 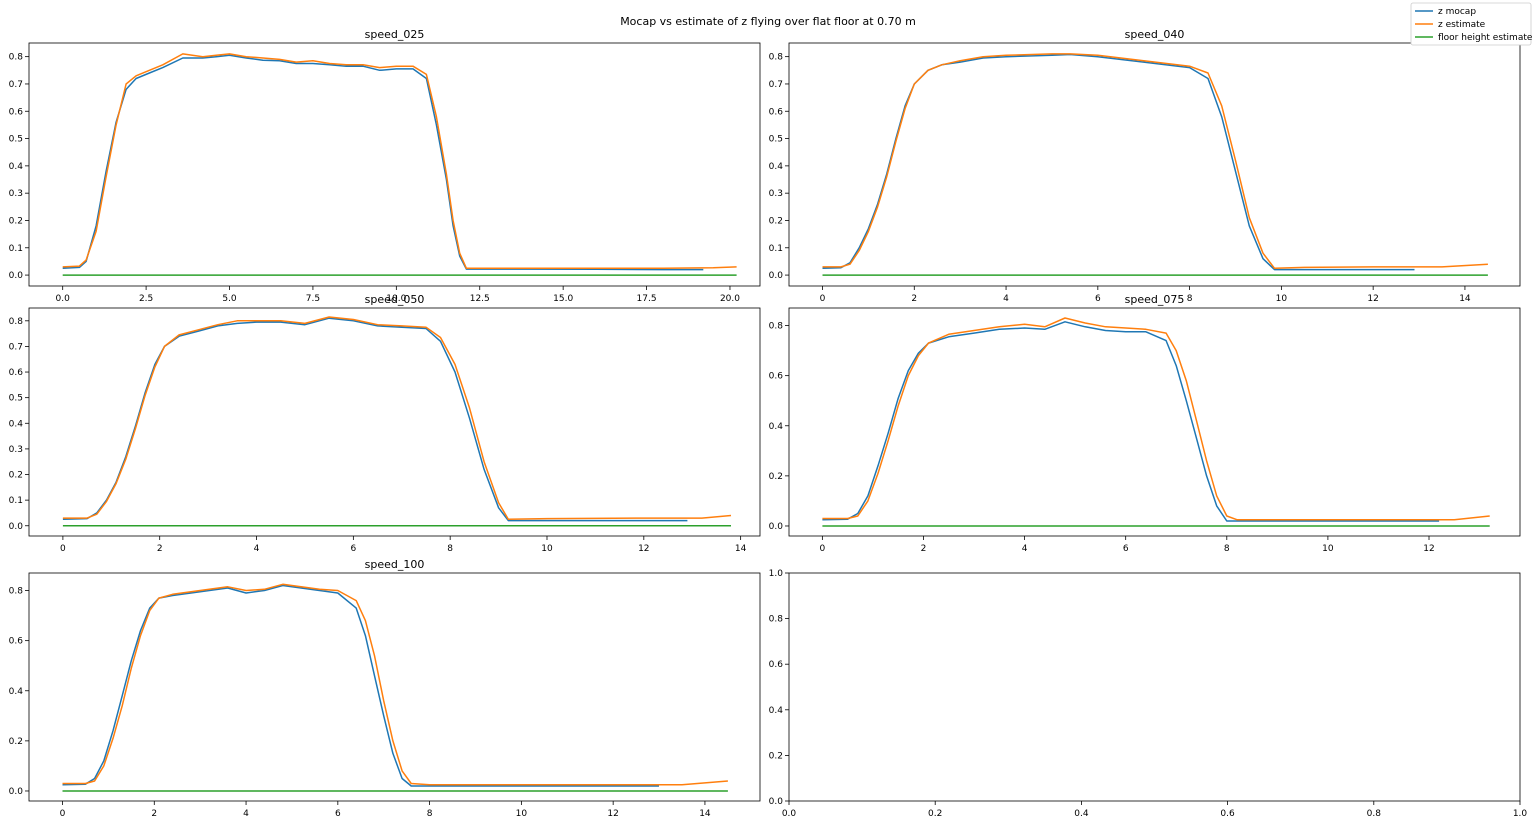 I want to click on figure-legend: z mocap z estimate floor height estimate, so click(x=1471, y=24).